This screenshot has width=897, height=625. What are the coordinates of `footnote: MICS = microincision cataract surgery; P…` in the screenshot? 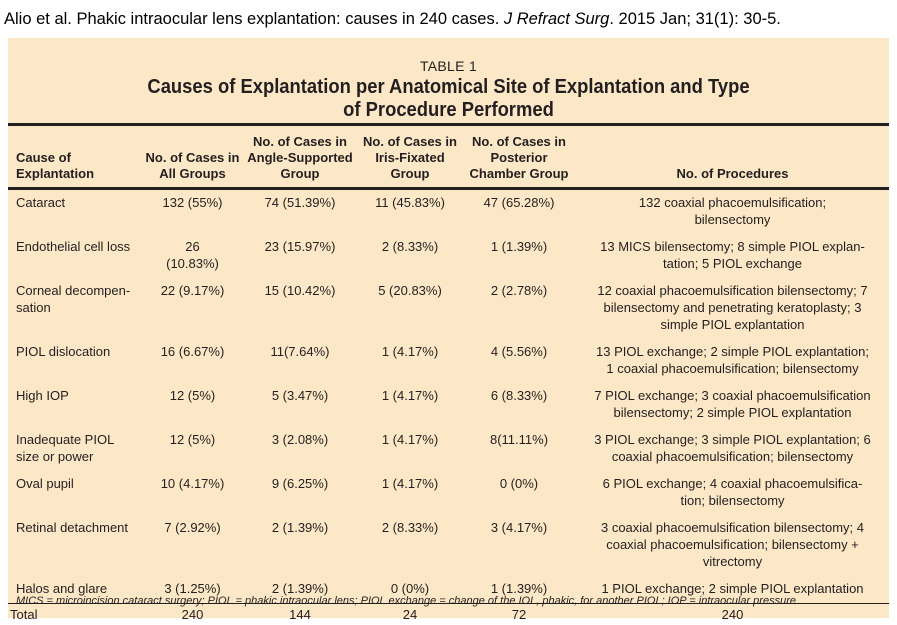 It's located at (406, 601).